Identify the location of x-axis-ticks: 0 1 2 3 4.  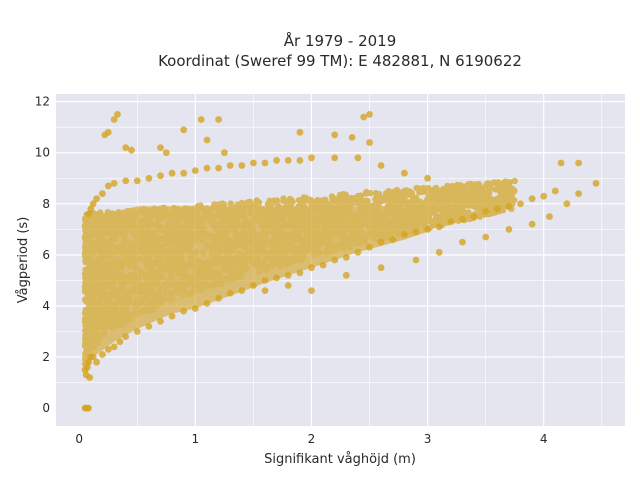
(311, 439).